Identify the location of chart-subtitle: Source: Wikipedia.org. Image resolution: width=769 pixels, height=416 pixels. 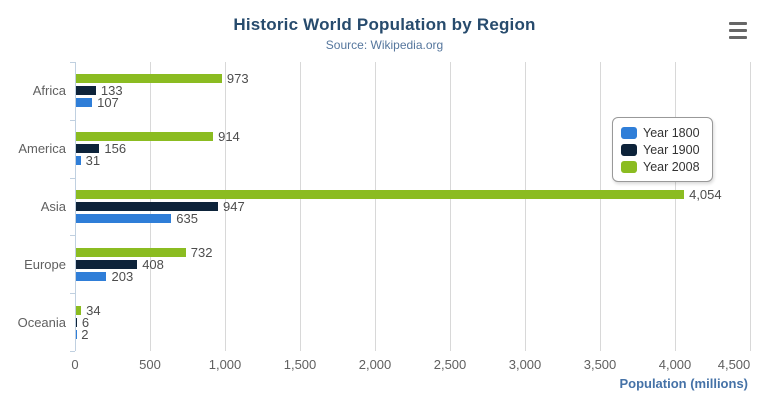
(384, 45).